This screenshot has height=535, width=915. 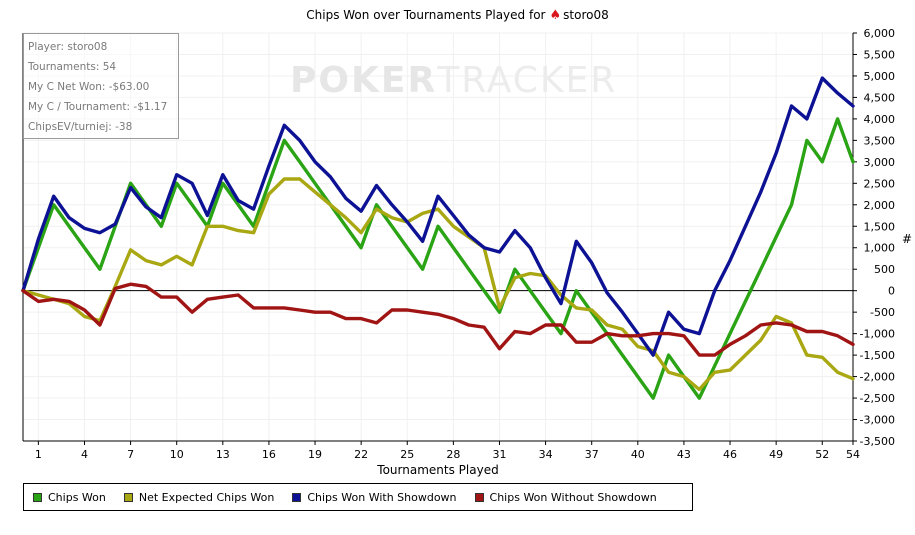 What do you see at coordinates (426, 15) in the screenshot?
I see `chart-title-text: Chips Won over Tournaments Played for` at bounding box center [426, 15].